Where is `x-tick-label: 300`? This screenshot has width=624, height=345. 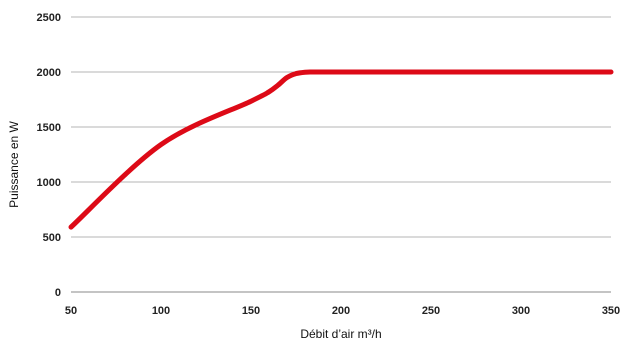
x-tick-label: 300 is located at coordinates (521, 311).